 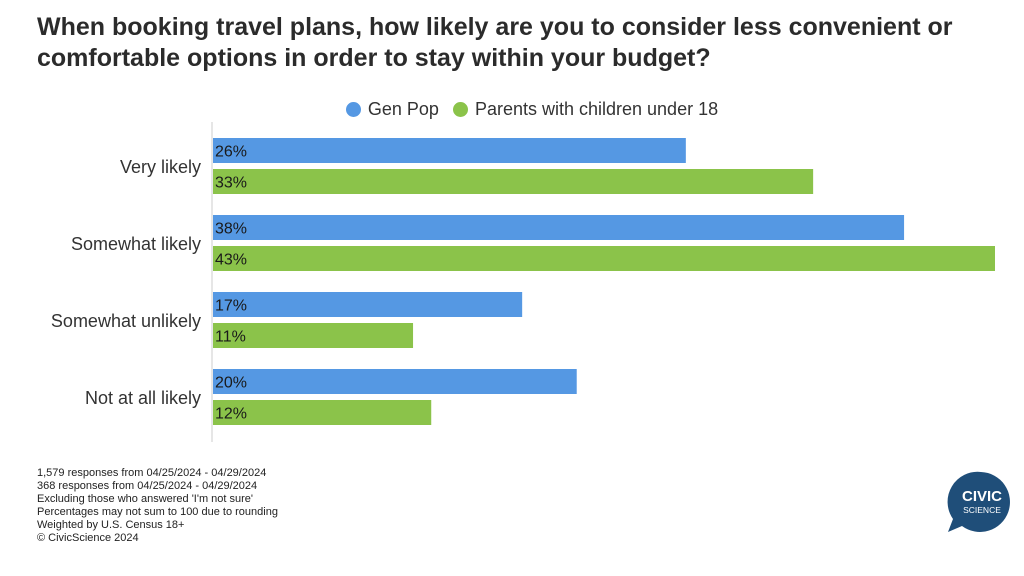 I want to click on bar-value-label: 43%, so click(x=231, y=260).